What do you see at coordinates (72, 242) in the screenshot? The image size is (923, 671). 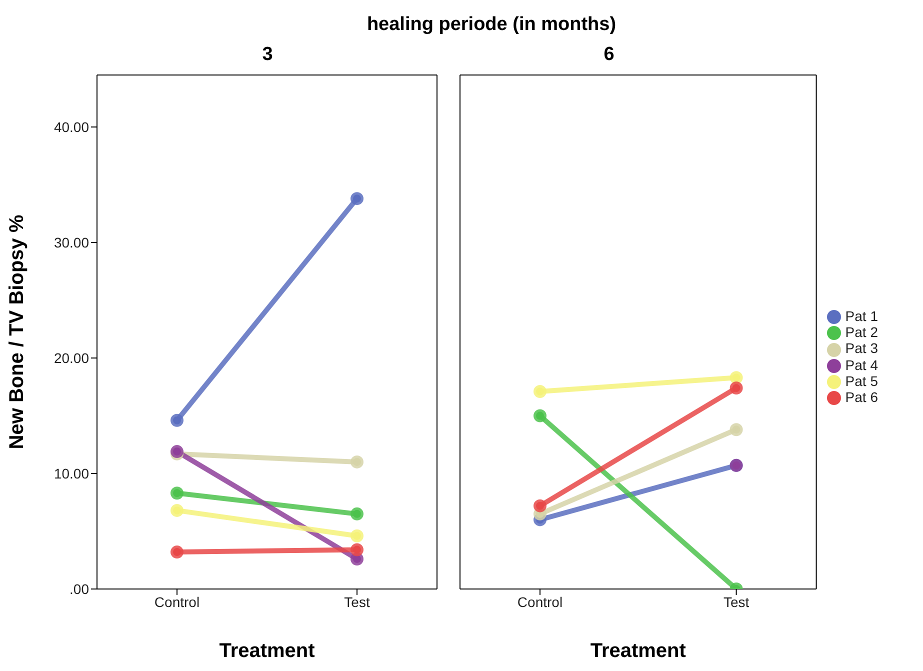 I see `y-tick-label: 30.00` at bounding box center [72, 242].